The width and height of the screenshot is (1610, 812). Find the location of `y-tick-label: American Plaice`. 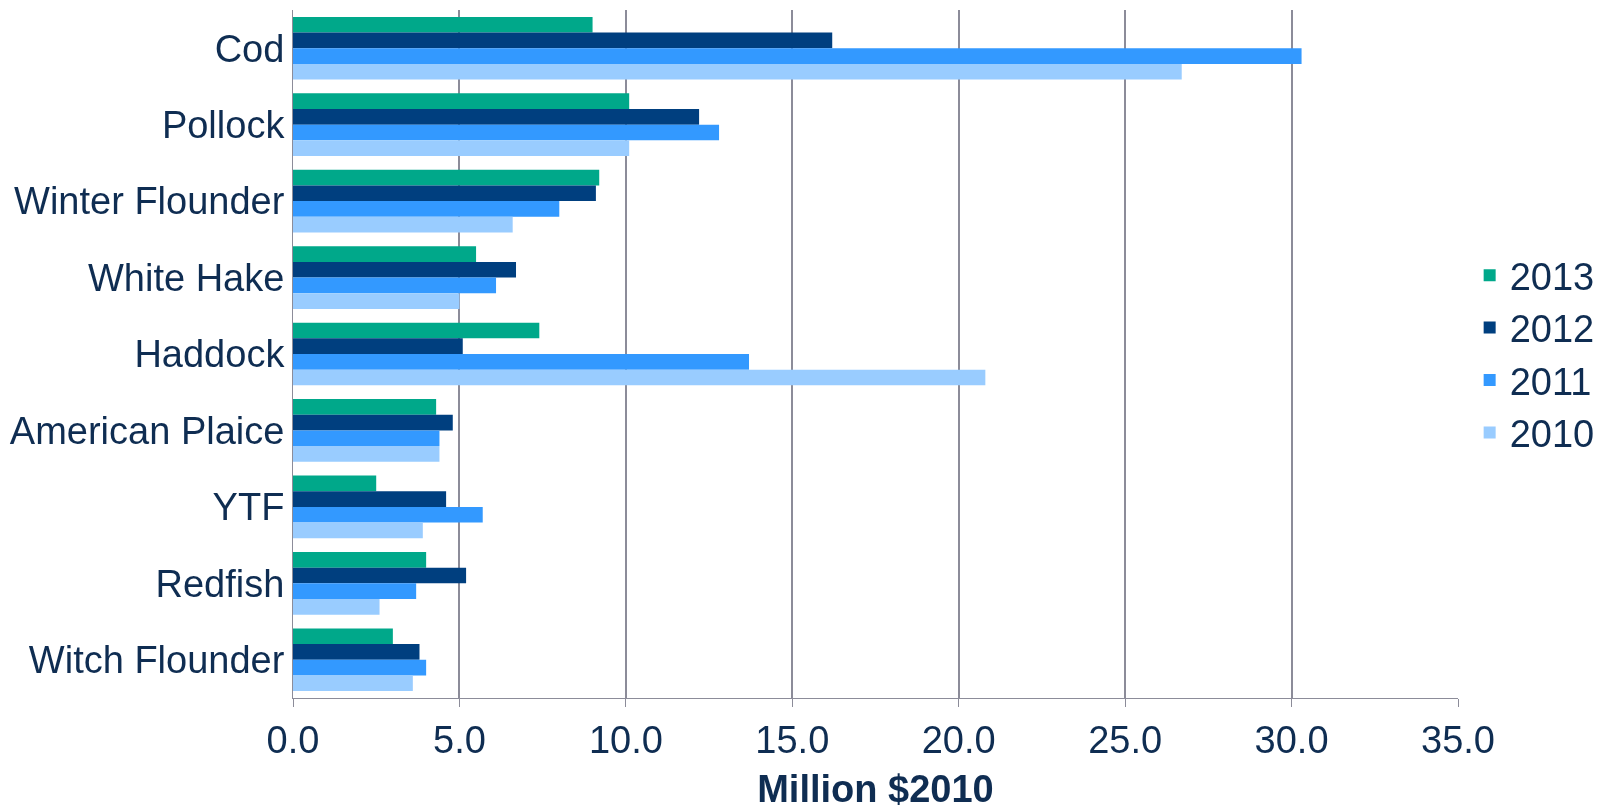

y-tick-label: American Plaice is located at coordinates (147, 430).